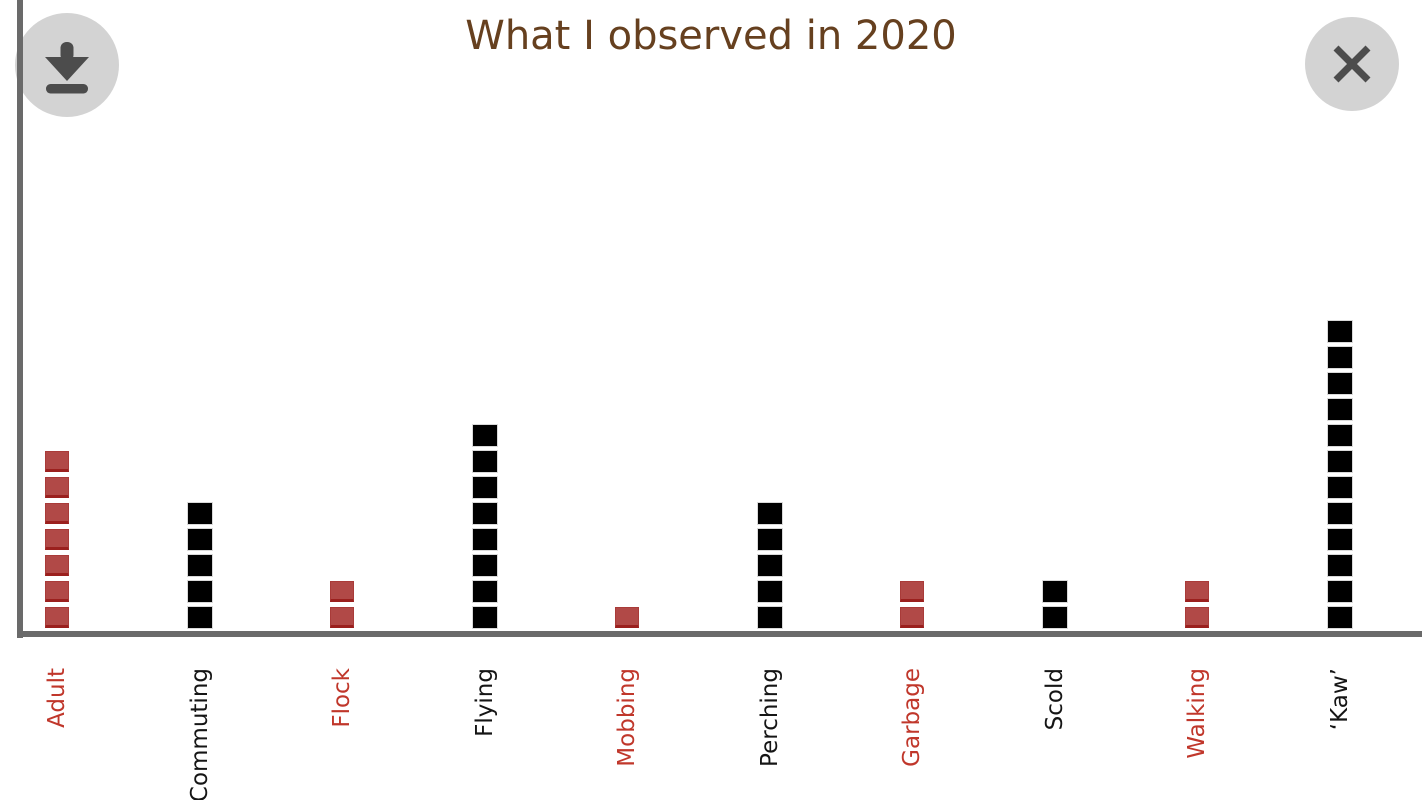 The height and width of the screenshot is (800, 1422). Describe the element at coordinates (1197, 604) in the screenshot. I see `unit-stack-walking` at that location.